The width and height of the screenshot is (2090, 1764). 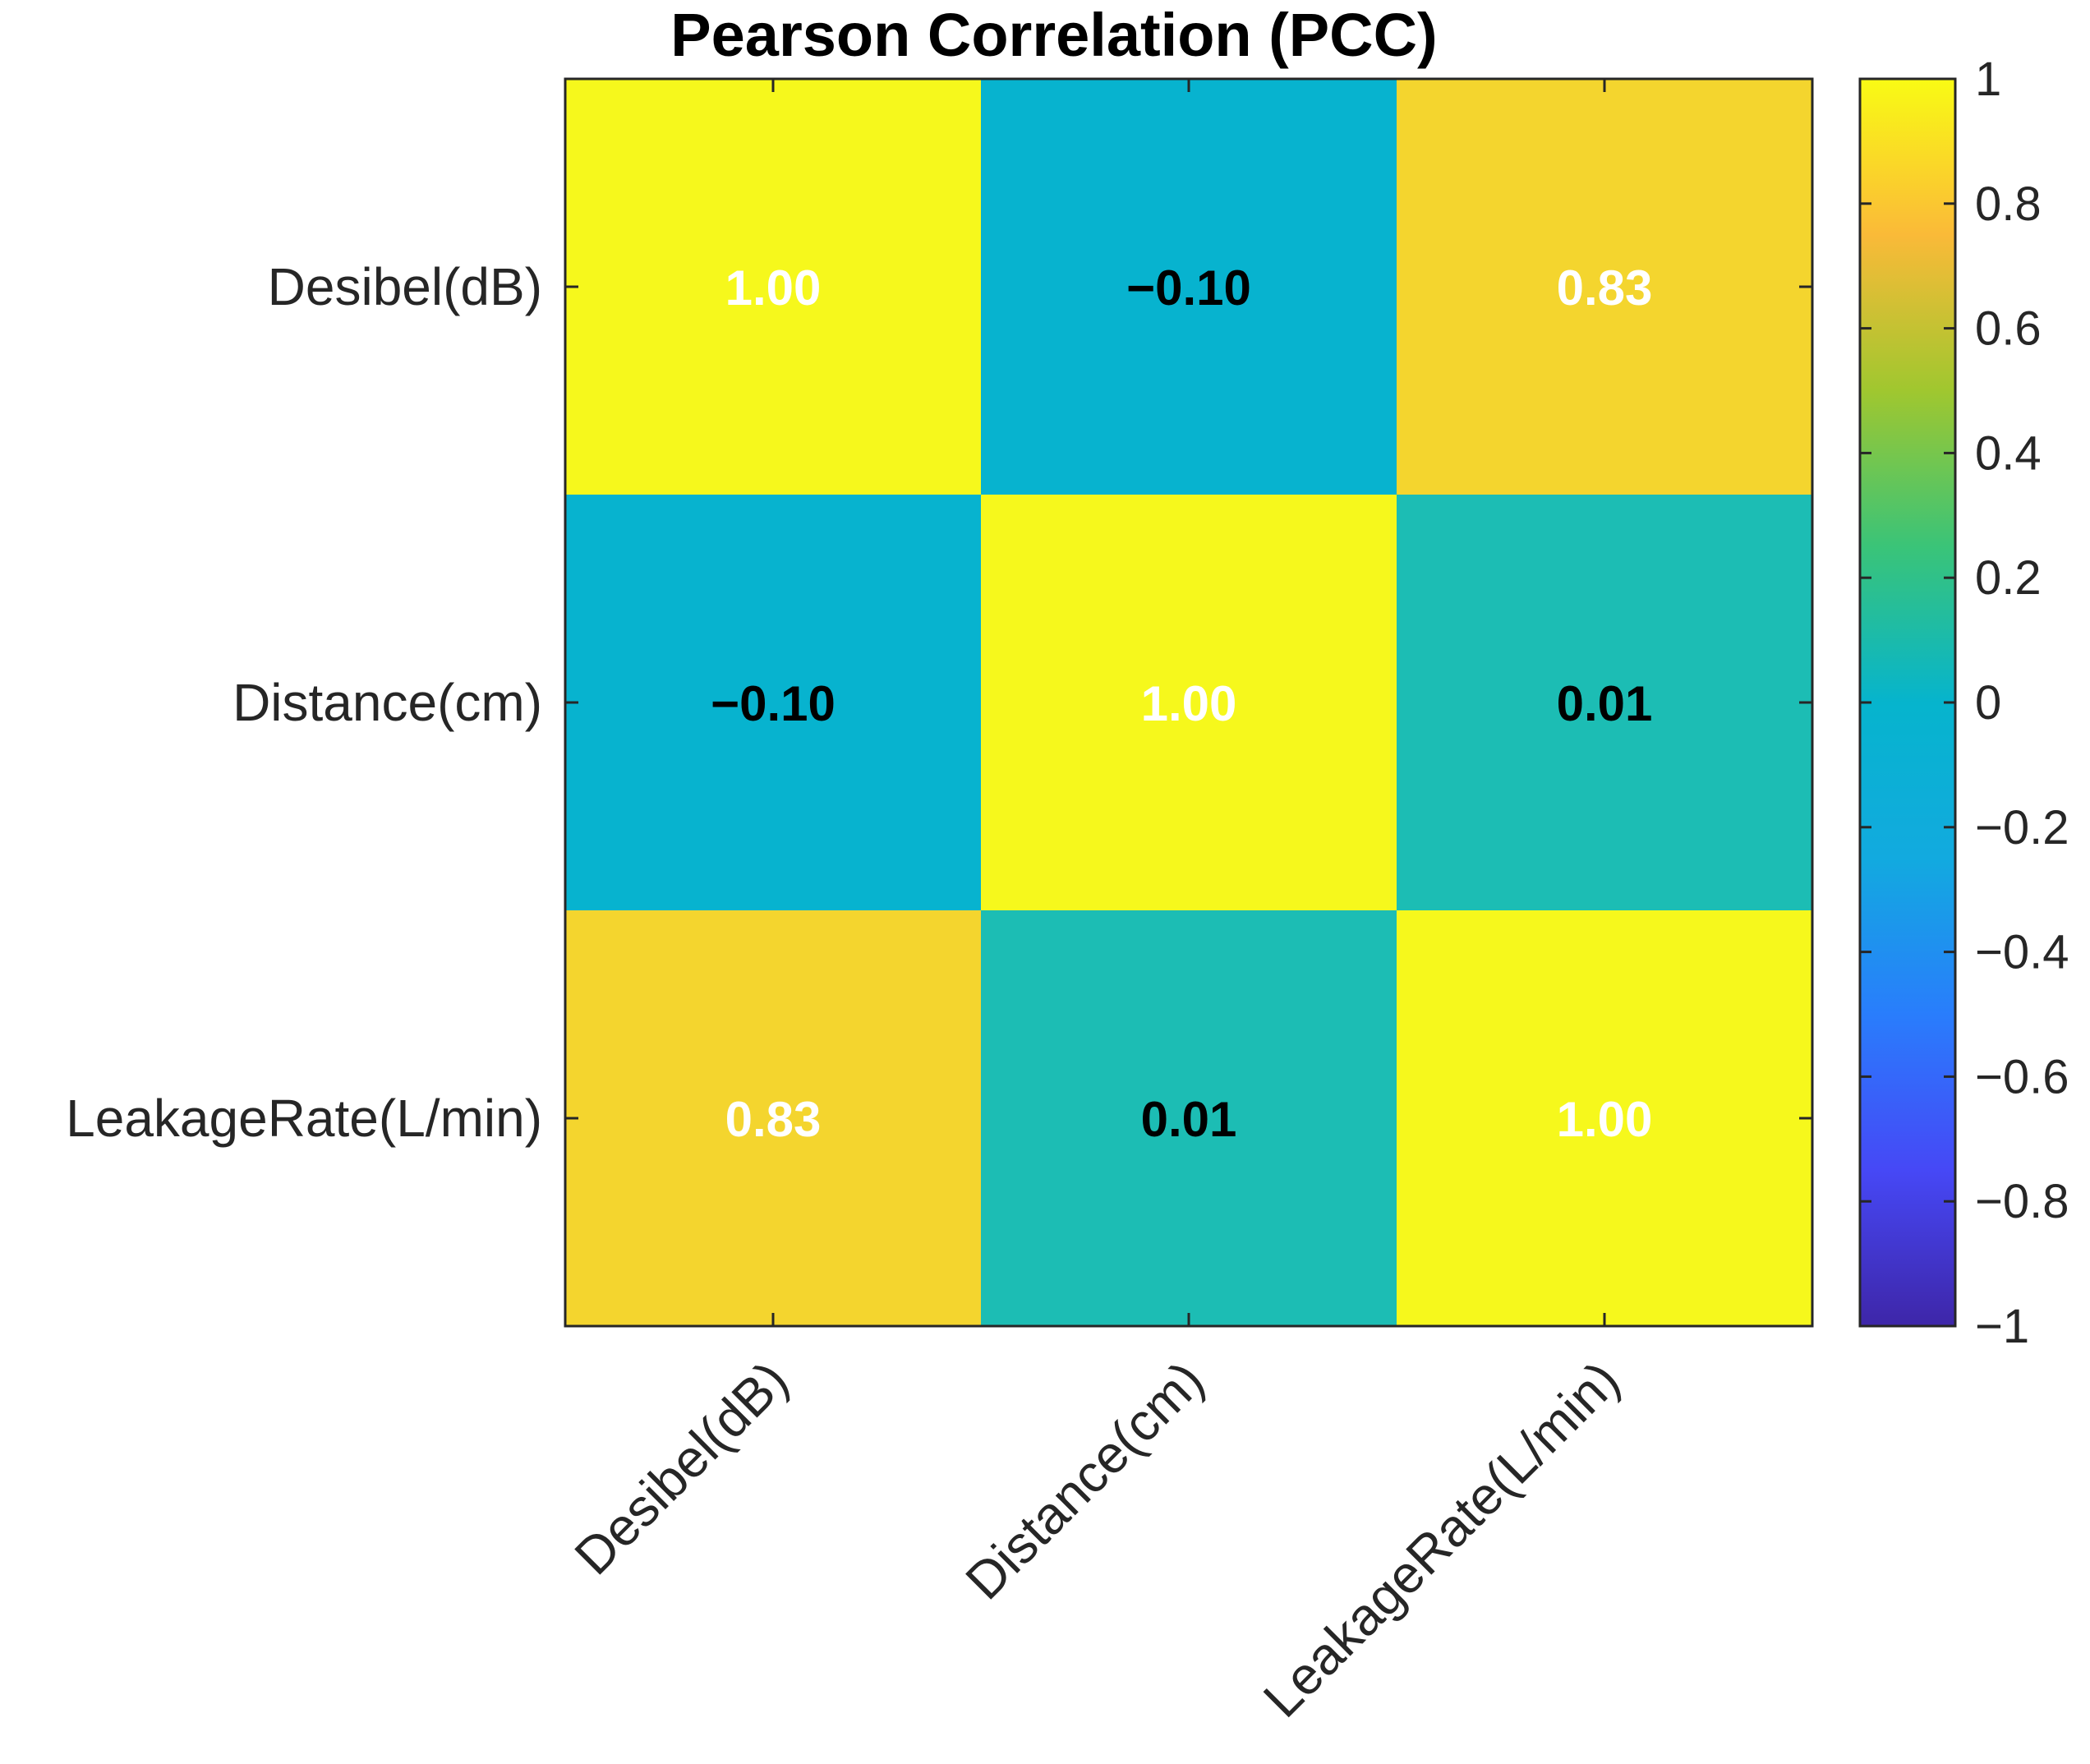 What do you see at coordinates (2009, 578) in the screenshot?
I see `colorbar-tick-label: 0.2` at bounding box center [2009, 578].